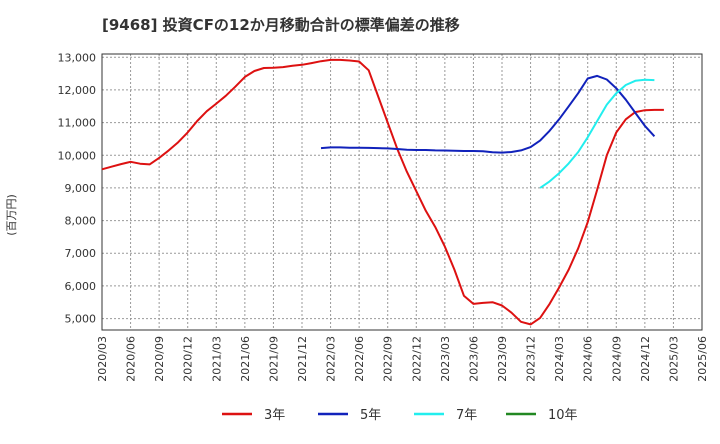  Describe the element at coordinates (466, 415) in the screenshot. I see `legend-label: 7年` at that location.